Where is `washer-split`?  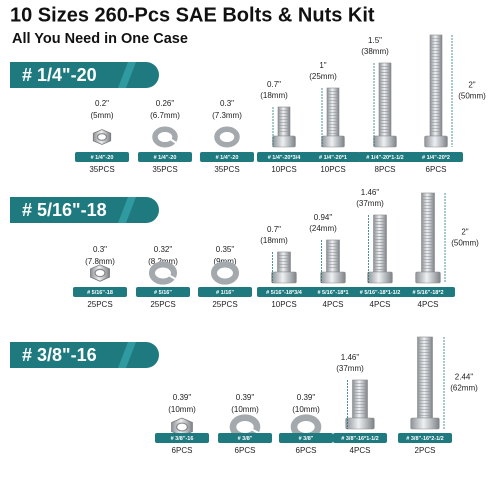 washer-split is located at coordinates (173, 277).